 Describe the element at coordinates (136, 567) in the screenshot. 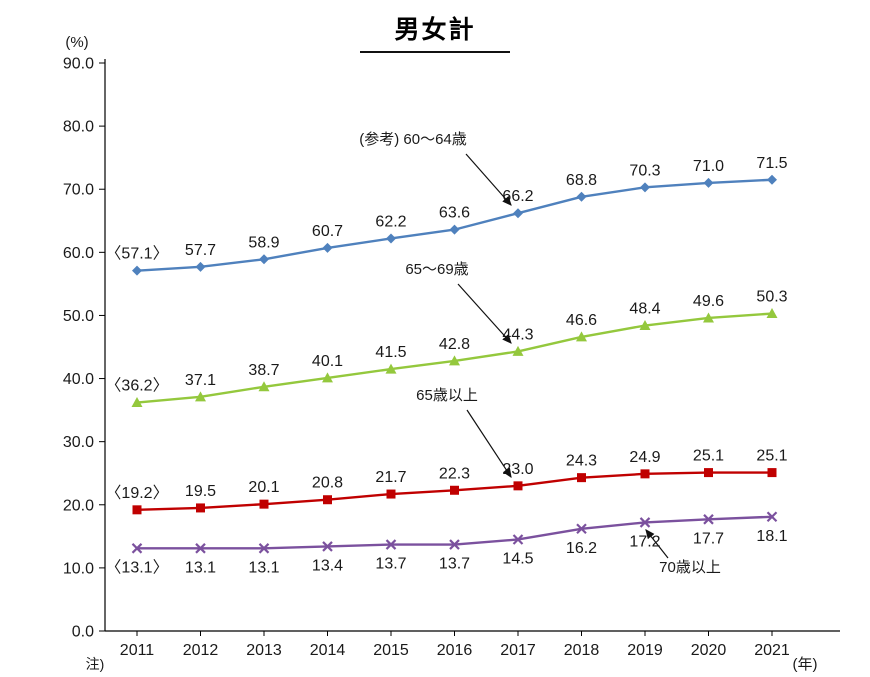

I see `data-label: 〈13.1〉` at that location.